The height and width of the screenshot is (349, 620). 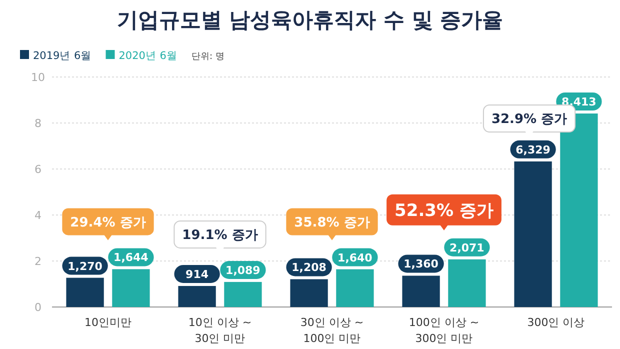 I want to click on data-label: 6,329, so click(x=533, y=149).